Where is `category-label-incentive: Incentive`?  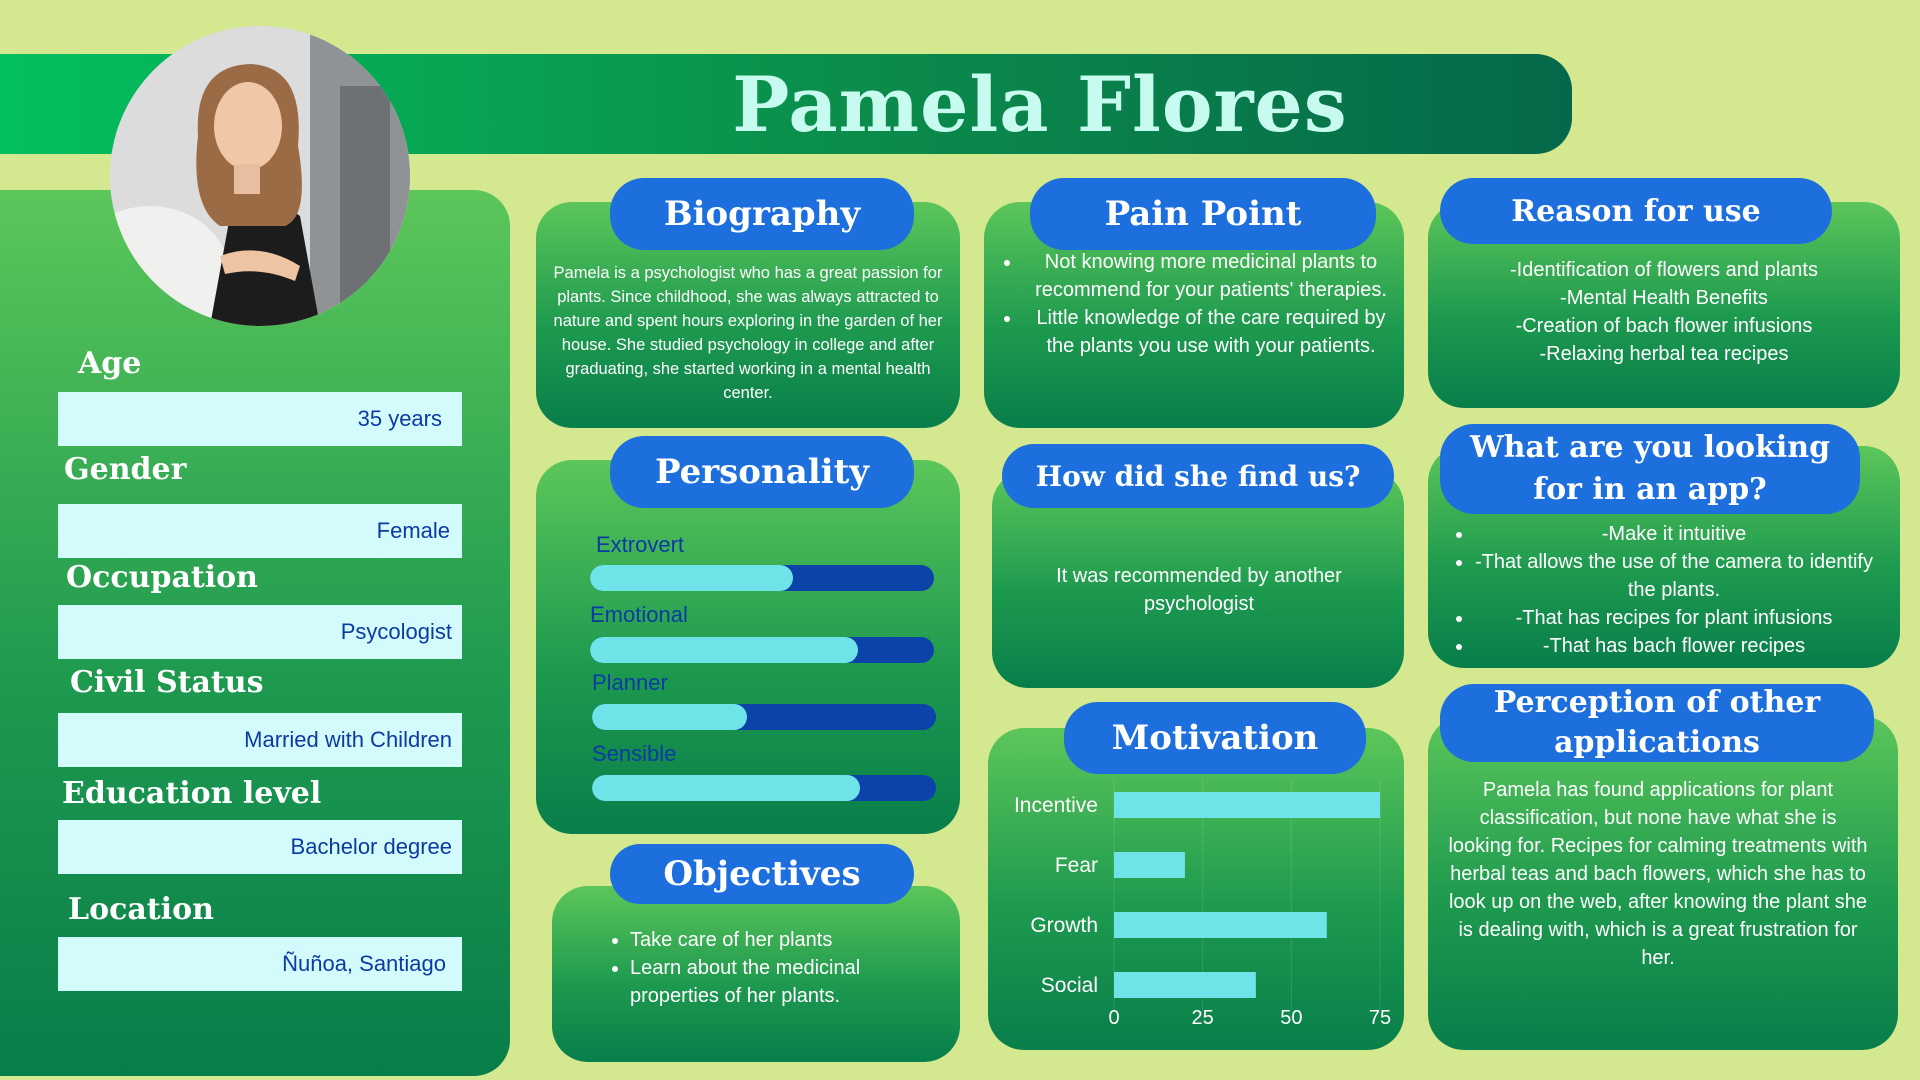 category-label-incentive: Incentive is located at coordinates (1056, 805).